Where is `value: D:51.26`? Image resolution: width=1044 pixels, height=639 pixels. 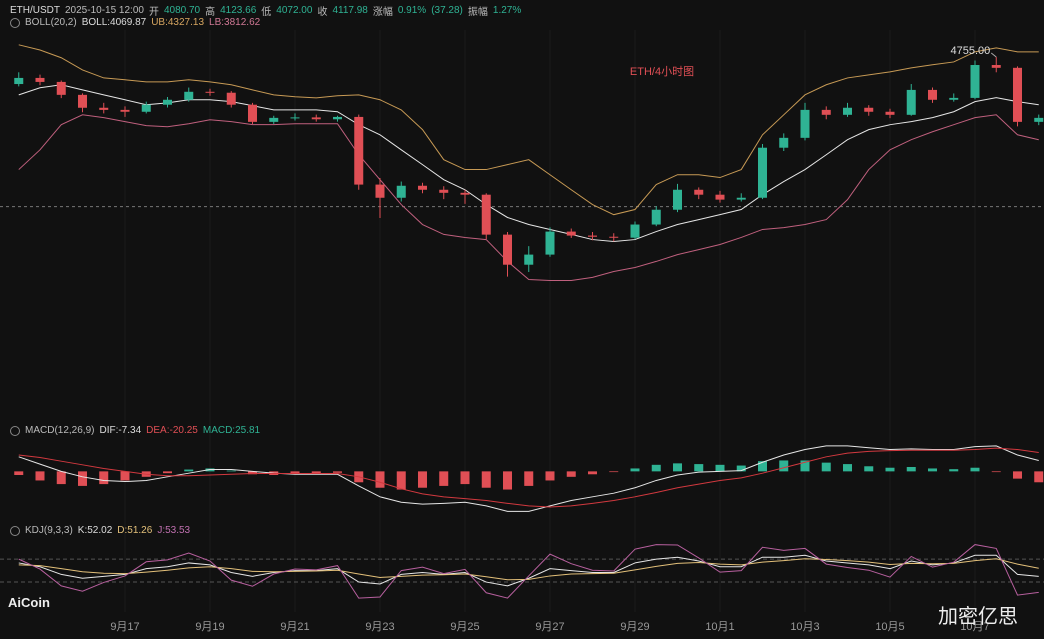
value: D:51.26 is located at coordinates (135, 530).